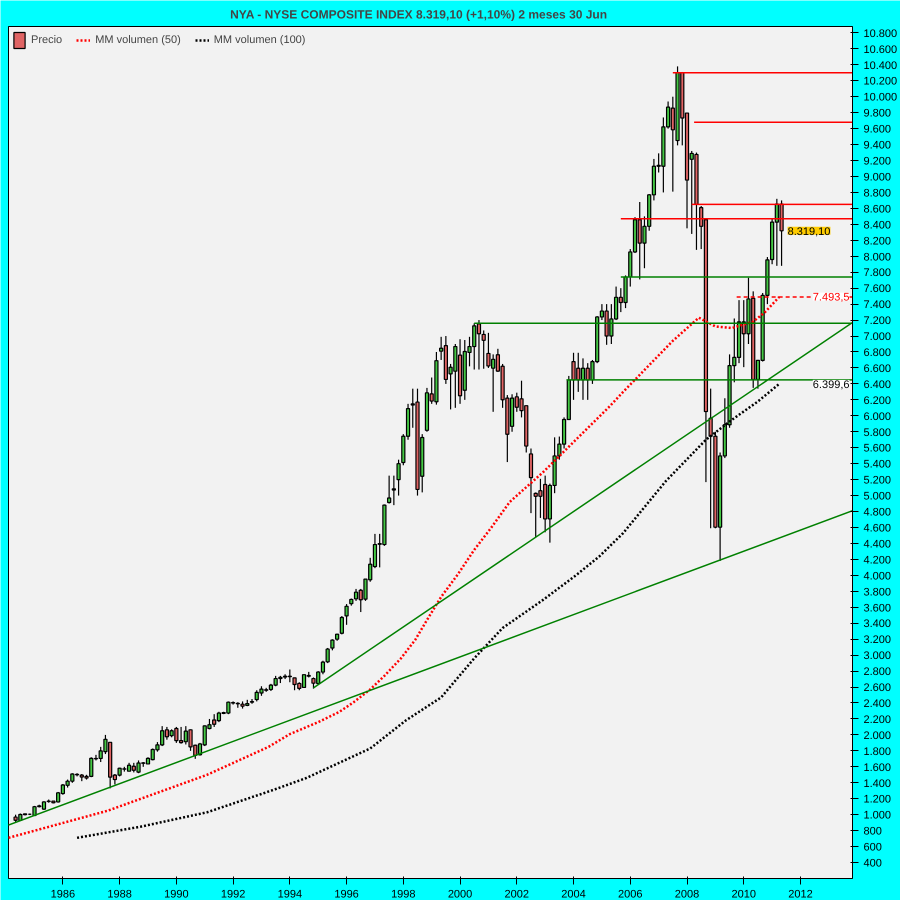 Image resolution: width=900 pixels, height=900 pixels. I want to click on y-tick-label: 8.200, so click(878, 241).